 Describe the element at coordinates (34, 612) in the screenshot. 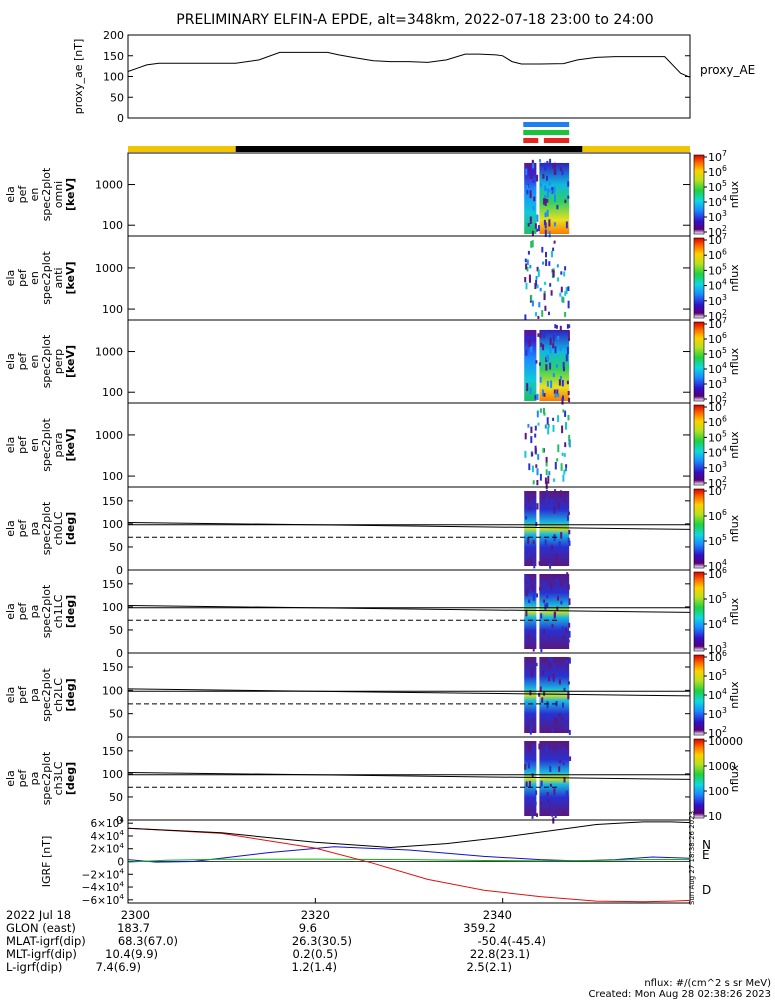

I see `axis-label-word: pa` at that location.